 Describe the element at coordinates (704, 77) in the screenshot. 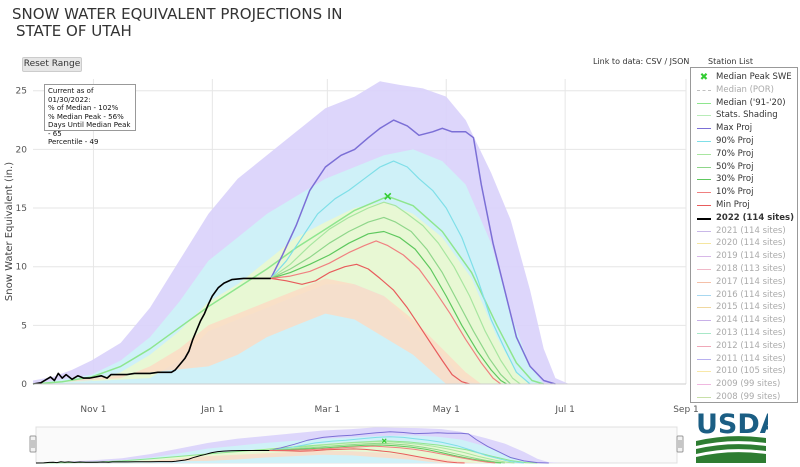

I see `marker-icon: ✖` at that location.